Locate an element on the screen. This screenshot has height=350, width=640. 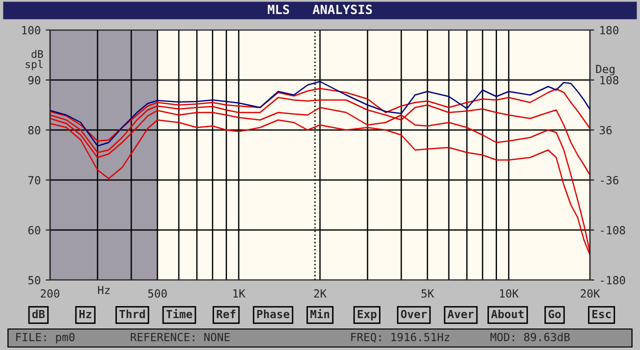
x-tick-label: 10K is located at coordinates (509, 293).